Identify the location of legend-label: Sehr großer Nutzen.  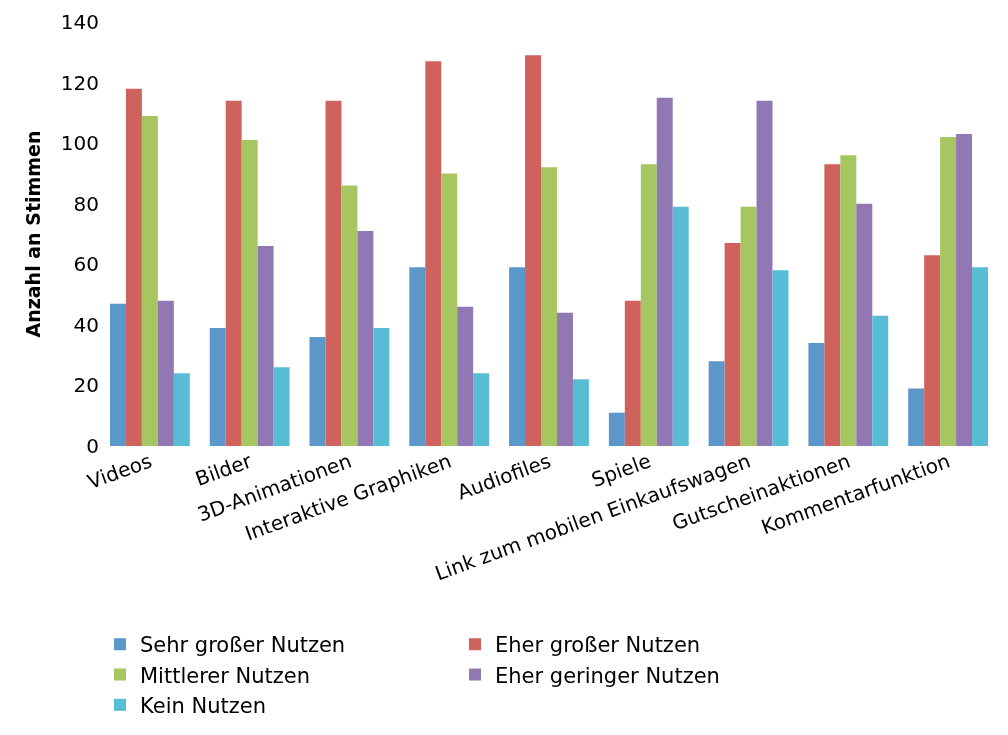
(243, 645).